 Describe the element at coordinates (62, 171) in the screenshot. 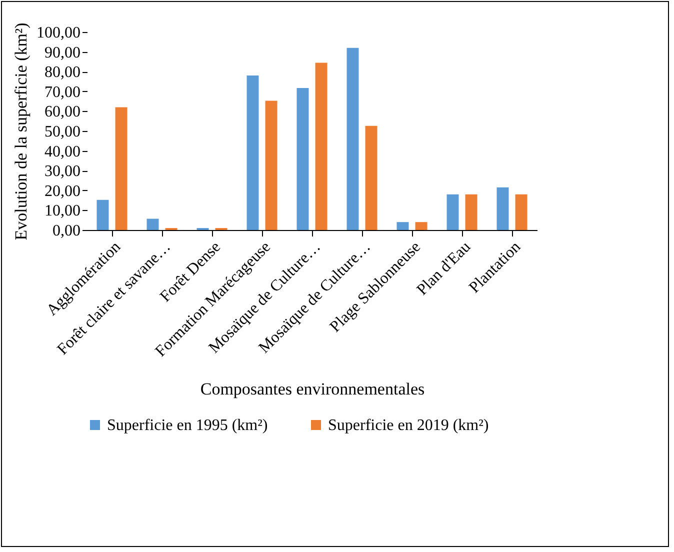

I see `y-tick-label: 30,00` at that location.